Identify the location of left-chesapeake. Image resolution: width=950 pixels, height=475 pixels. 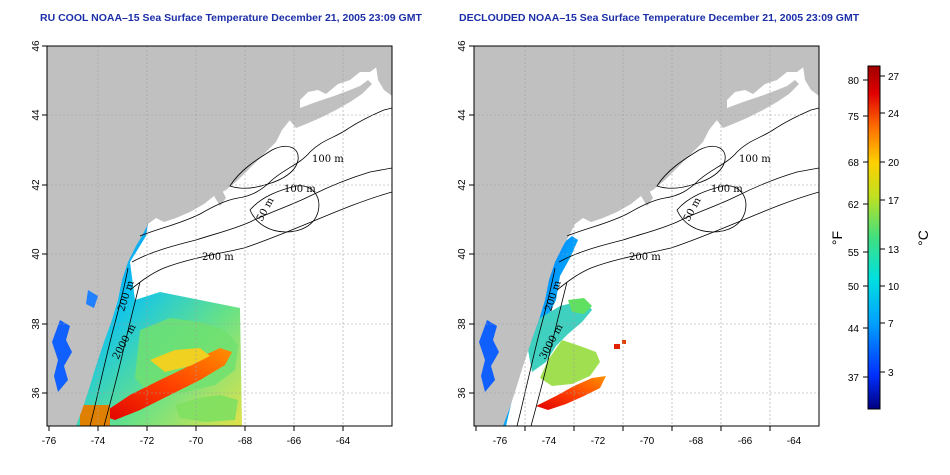
(62, 356).